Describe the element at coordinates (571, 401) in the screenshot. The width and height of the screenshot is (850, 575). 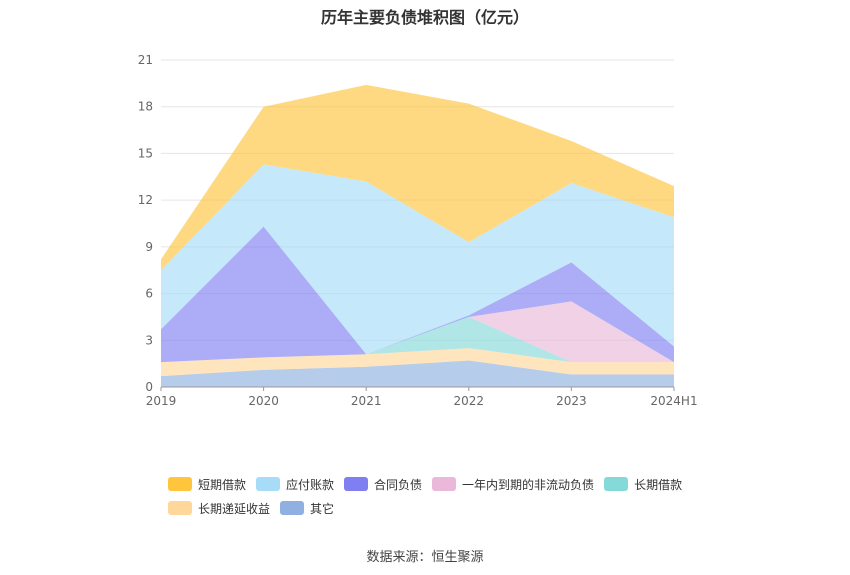
I see `x-tick-label: 2023` at that location.